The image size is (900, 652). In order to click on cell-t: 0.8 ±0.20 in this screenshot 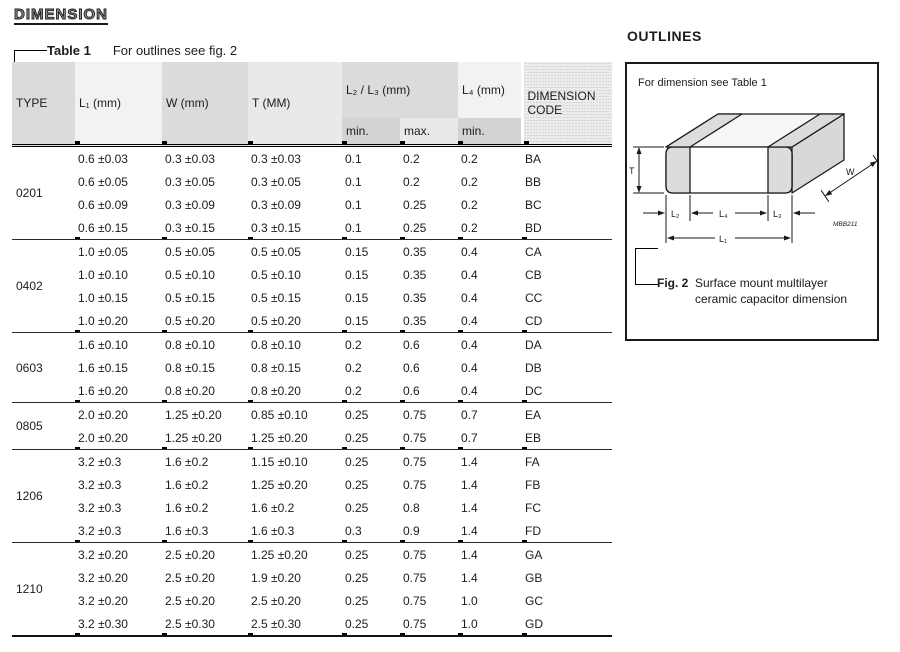, I will do `click(295, 391)`.